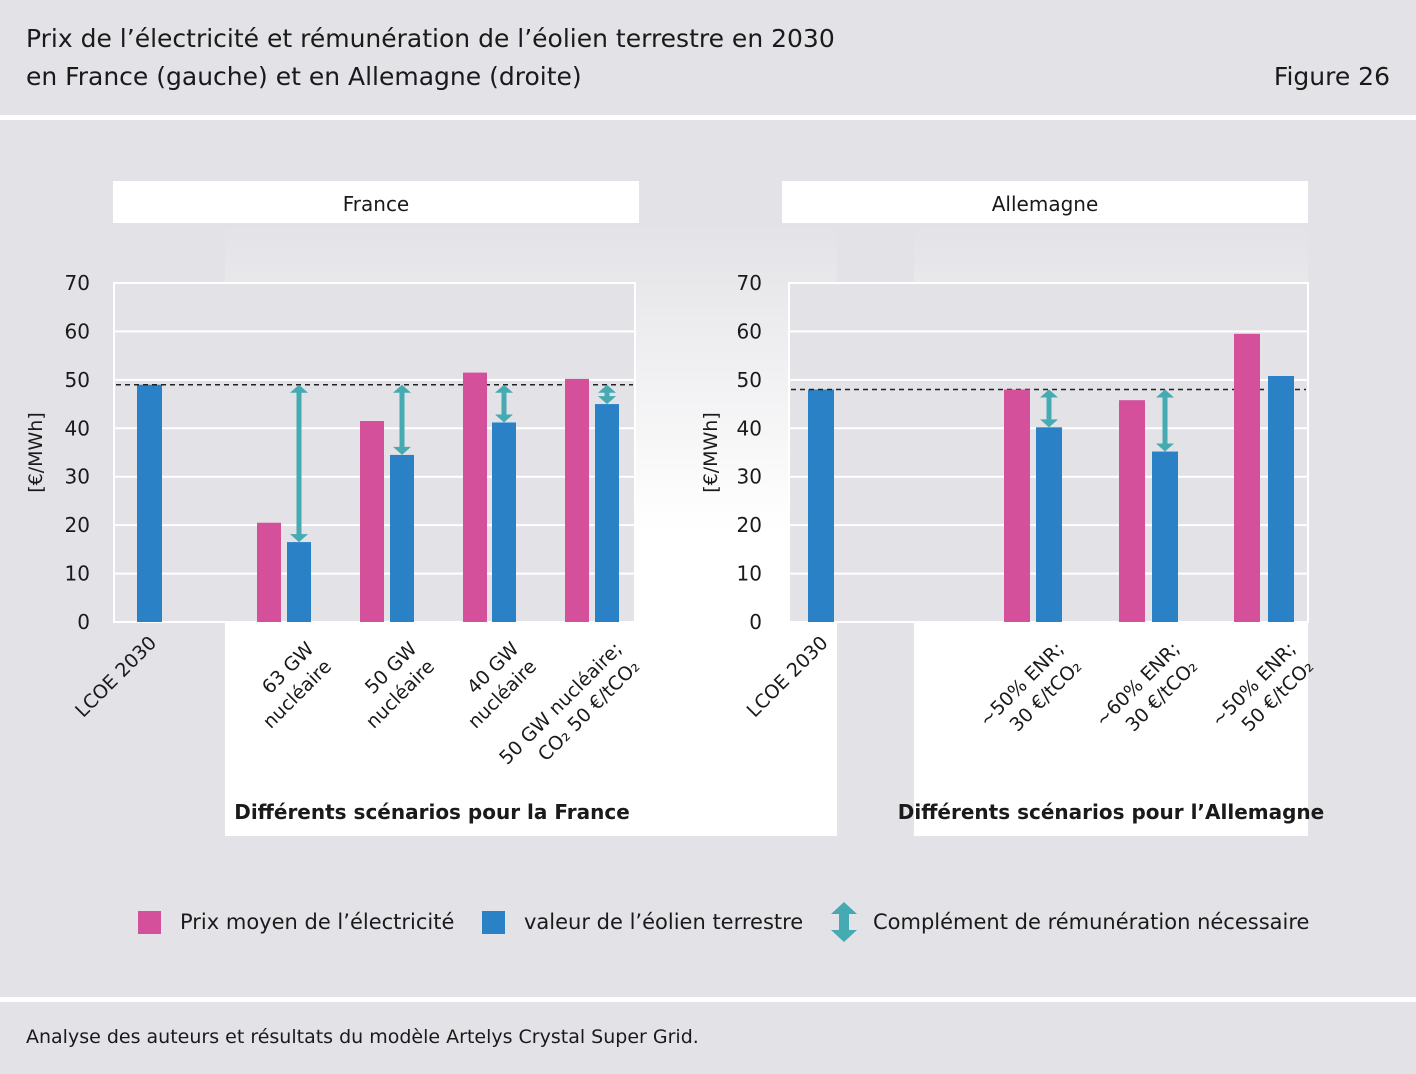 The width and height of the screenshot is (1416, 1074). I want to click on fr-y-tick-label: 10, so click(77, 574).